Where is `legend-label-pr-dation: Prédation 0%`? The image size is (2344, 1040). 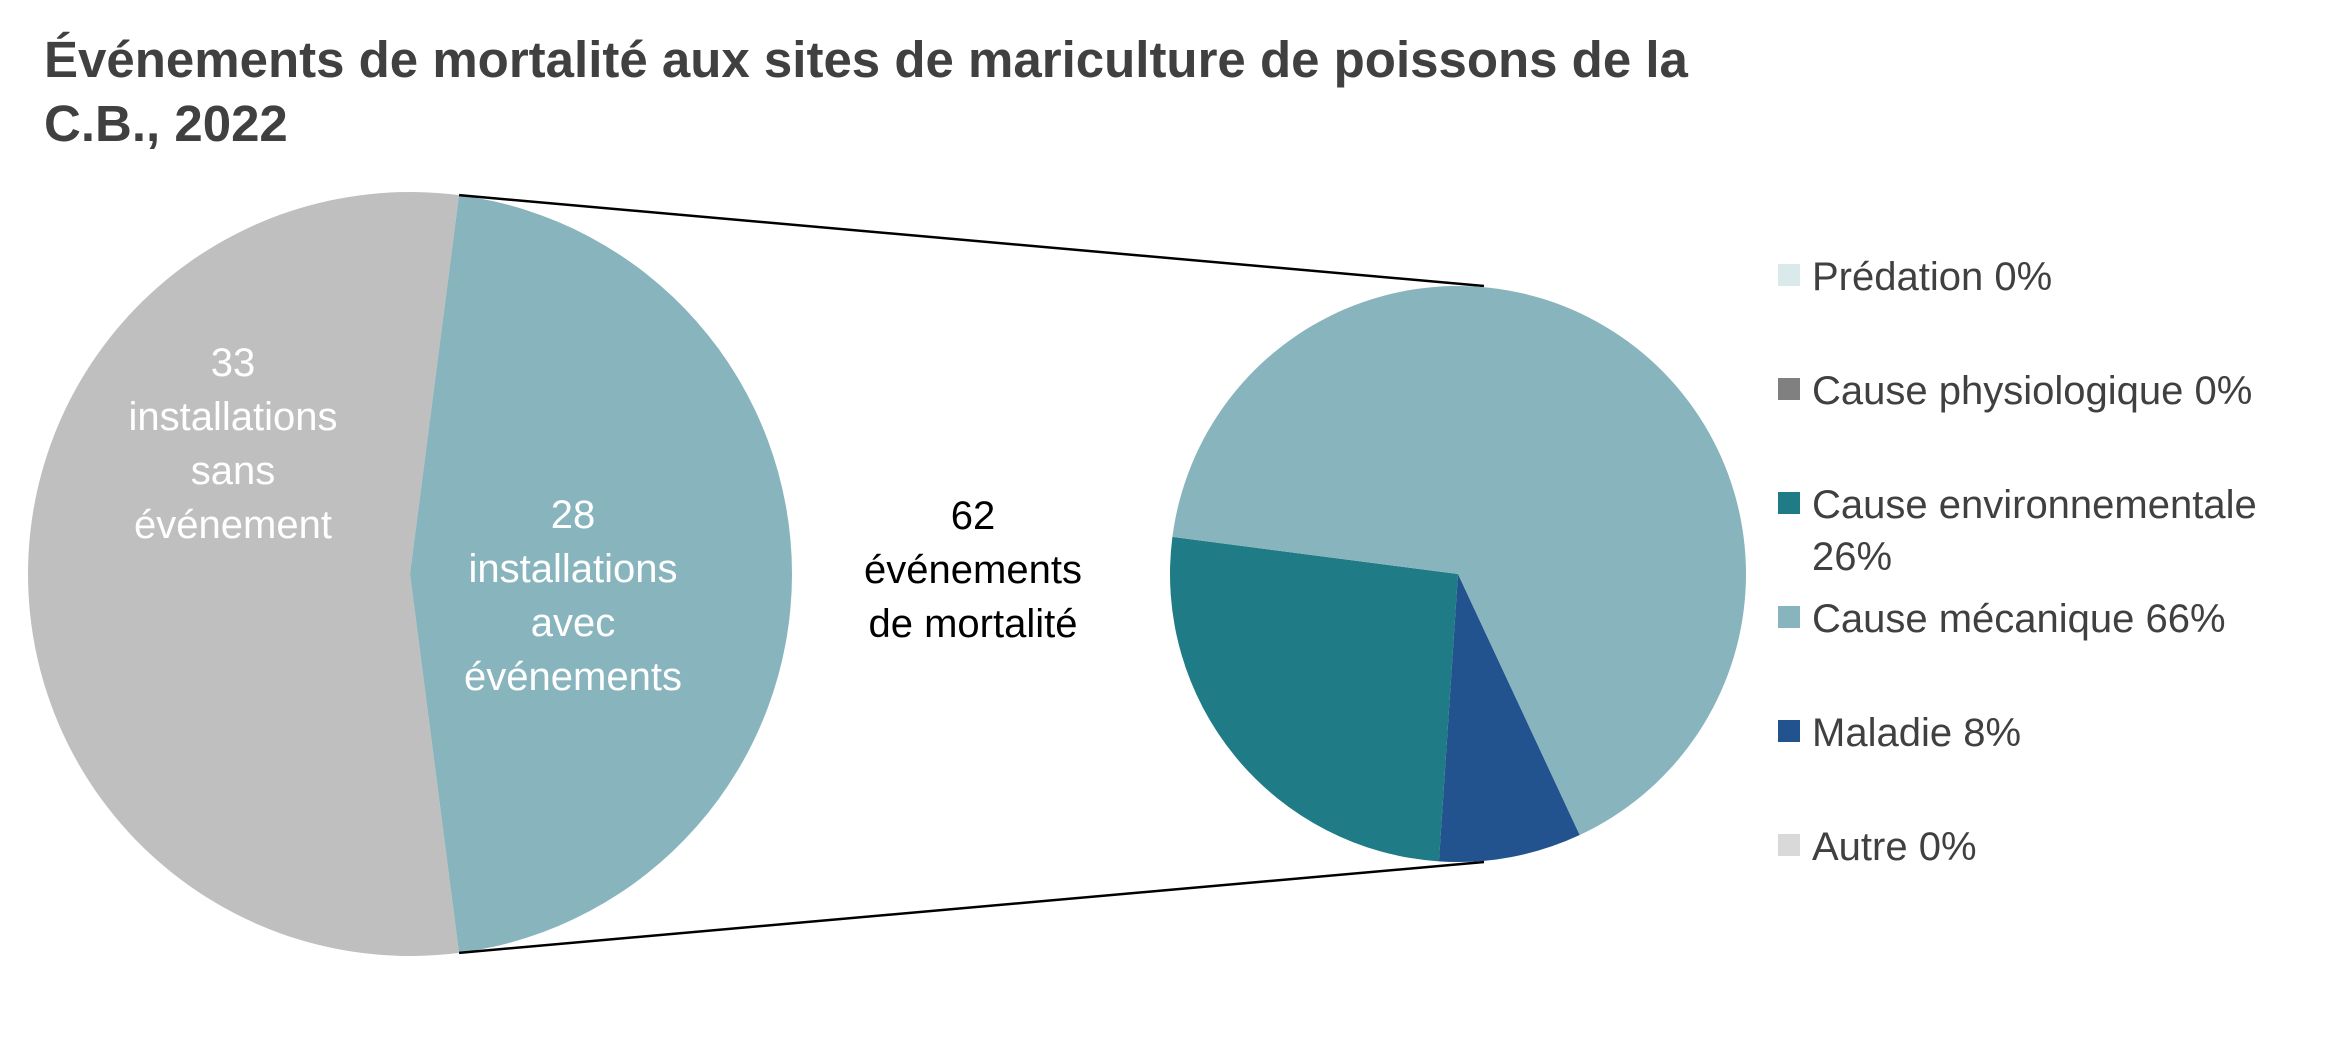 legend-label-pr-dation: Prédation 0% is located at coordinates (1932, 277).